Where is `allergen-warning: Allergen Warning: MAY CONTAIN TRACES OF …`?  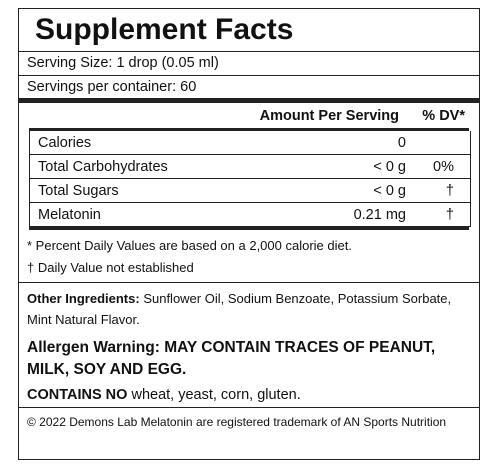 allergen-warning: Allergen Warning: MAY CONTAIN TRACES OF … is located at coordinates (249, 359).